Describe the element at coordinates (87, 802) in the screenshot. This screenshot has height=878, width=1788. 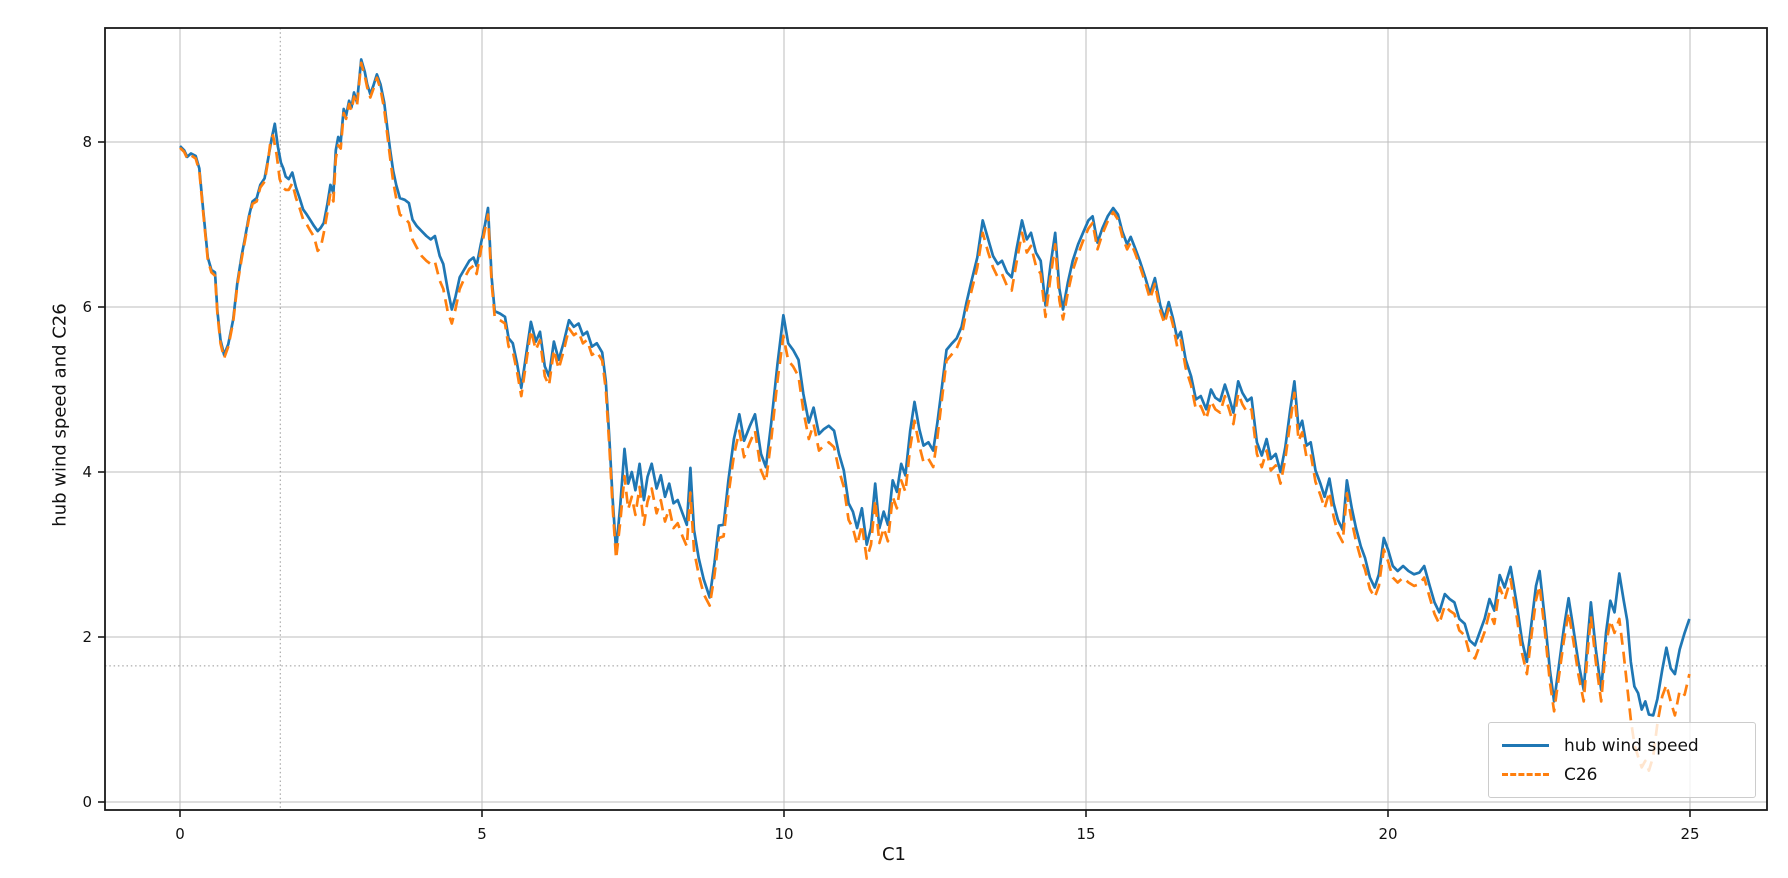
I see `y-tick-label: 0` at that location.